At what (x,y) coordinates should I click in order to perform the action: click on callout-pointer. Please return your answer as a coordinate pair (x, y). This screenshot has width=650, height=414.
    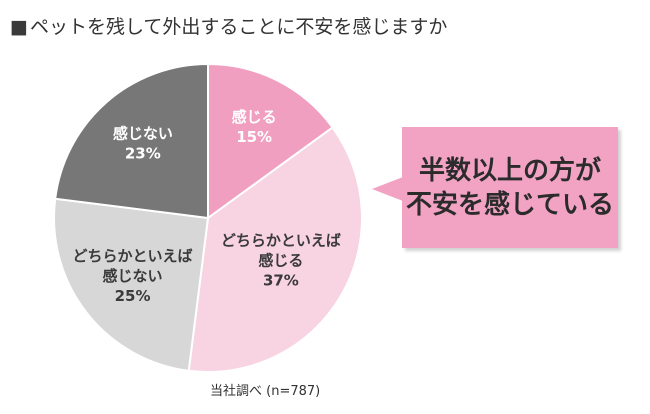
    Looking at the image, I should click on (387, 189).